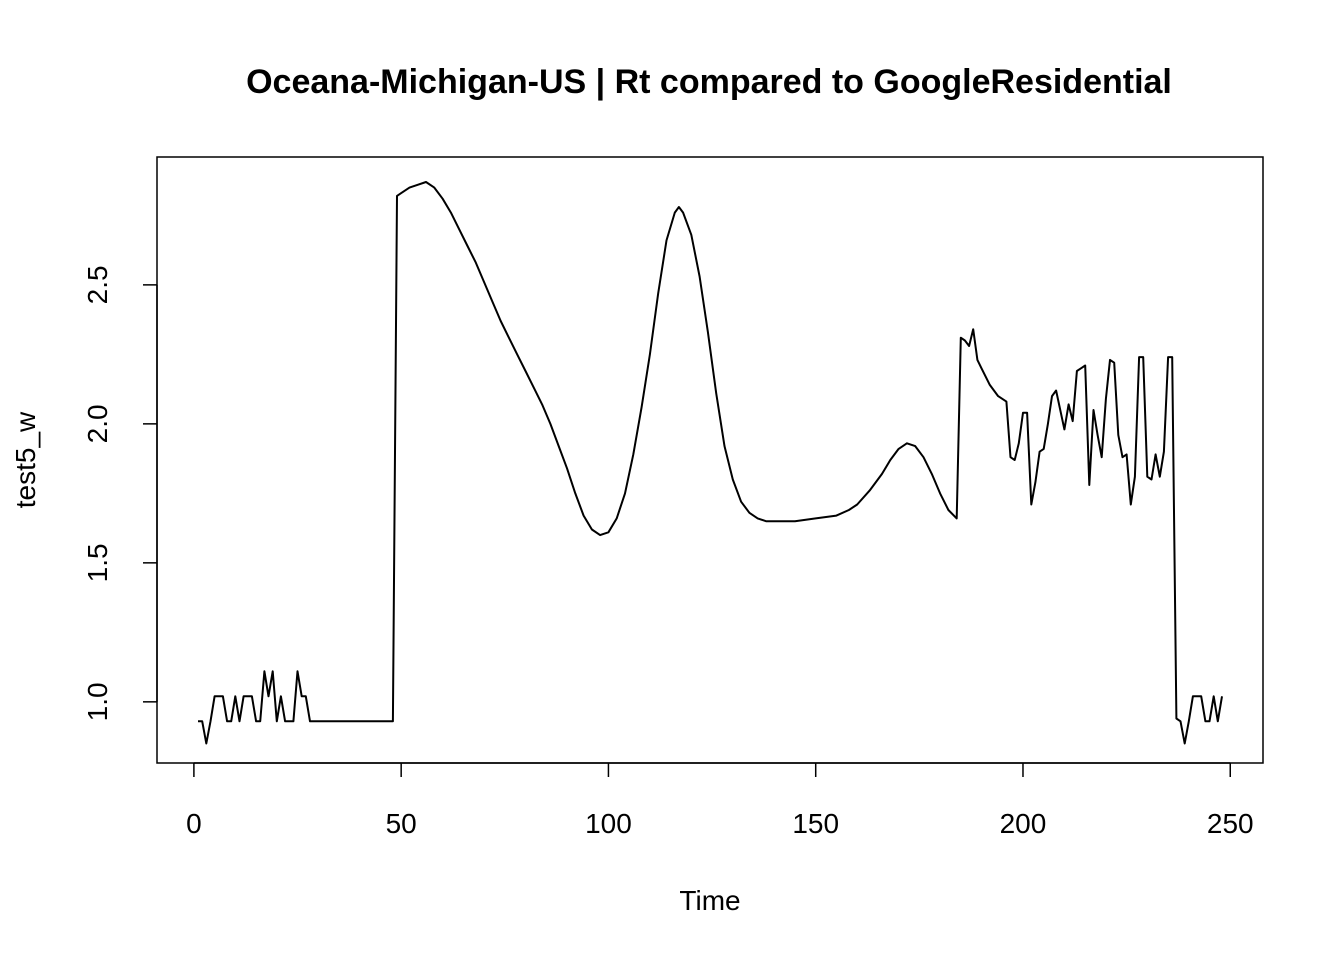  What do you see at coordinates (720, 800) in the screenshot?
I see `x-axis: 0 50 100 150 200 250` at bounding box center [720, 800].